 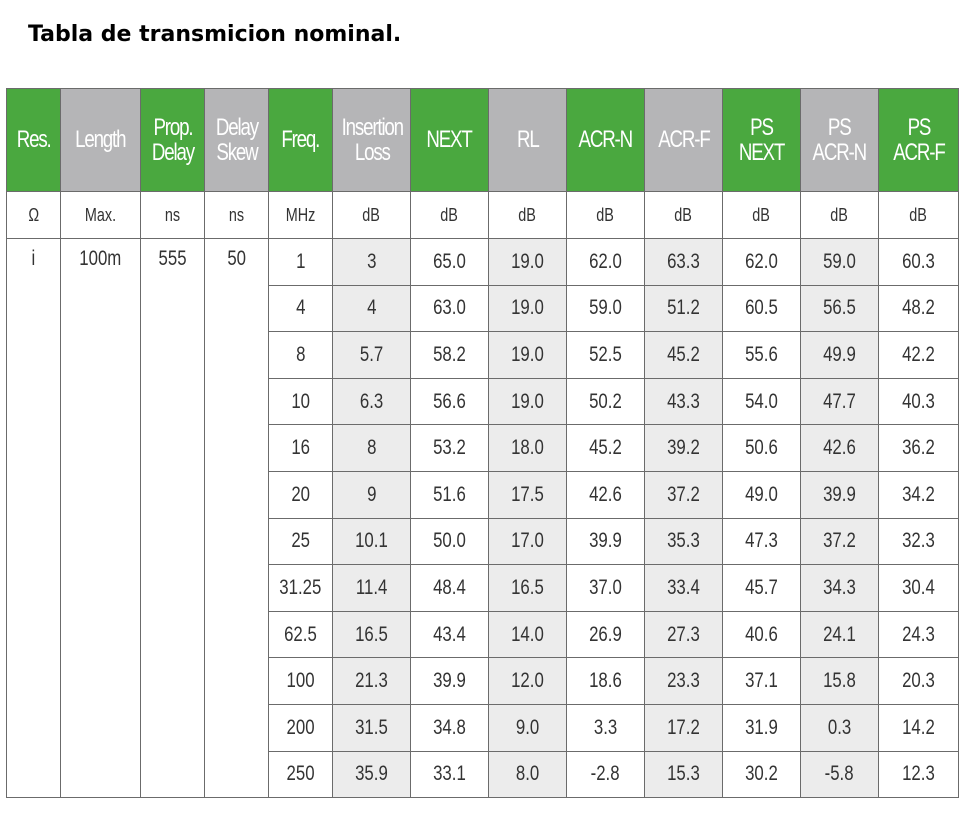 I want to click on cell-text: 42.2, so click(x=918, y=354).